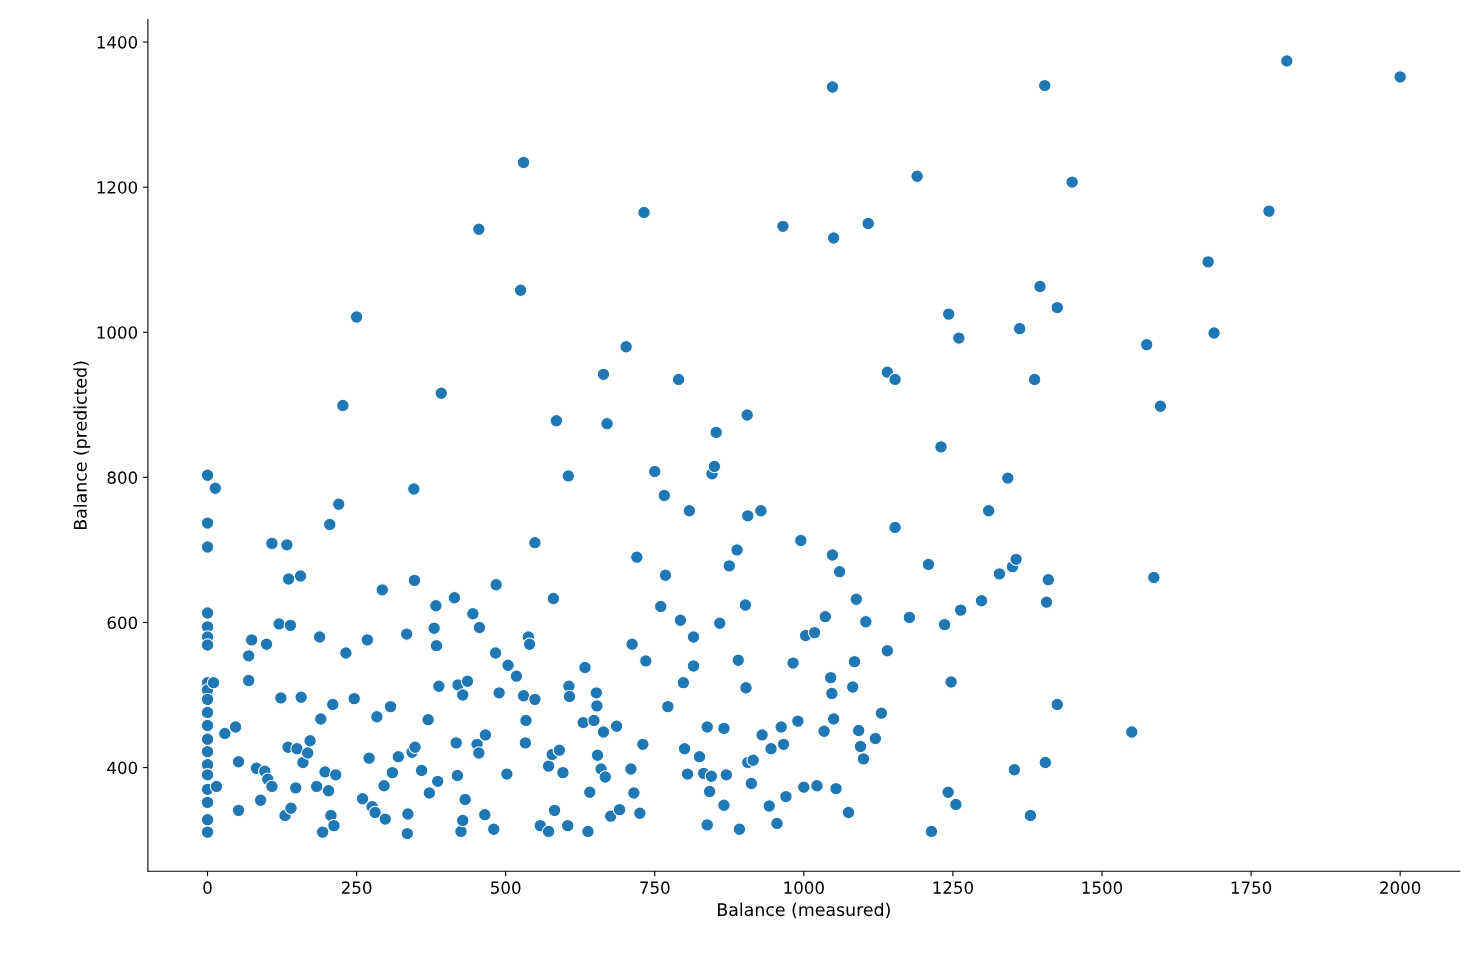  Describe the element at coordinates (117, 42) in the screenshot. I see `y-tick-label: 1400` at that location.